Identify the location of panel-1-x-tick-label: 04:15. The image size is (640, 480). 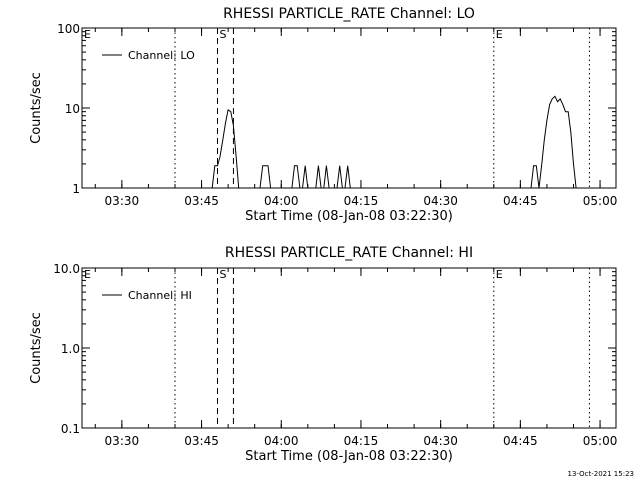
(361, 201).